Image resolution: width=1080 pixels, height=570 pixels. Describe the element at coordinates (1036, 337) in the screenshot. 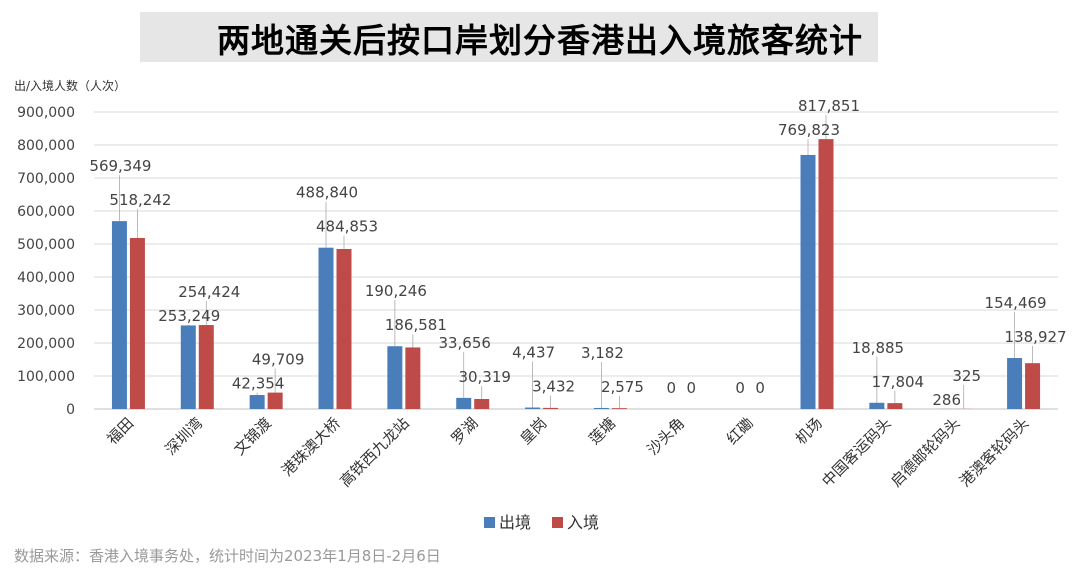

I see `data-label-入境: 138,927` at that location.